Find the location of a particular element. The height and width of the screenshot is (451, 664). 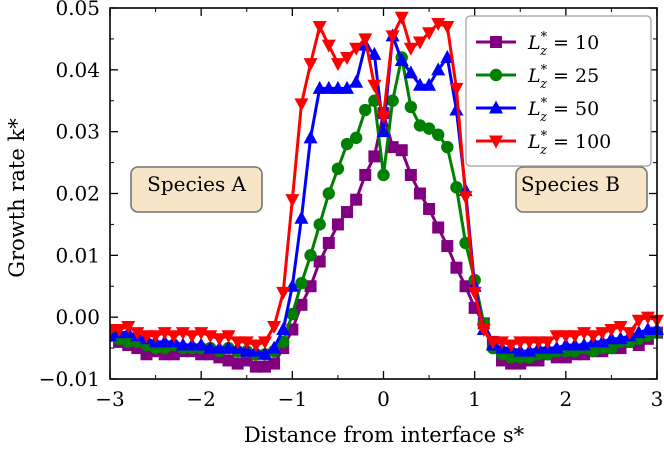

legend-frame is located at coordinates (558, 91).